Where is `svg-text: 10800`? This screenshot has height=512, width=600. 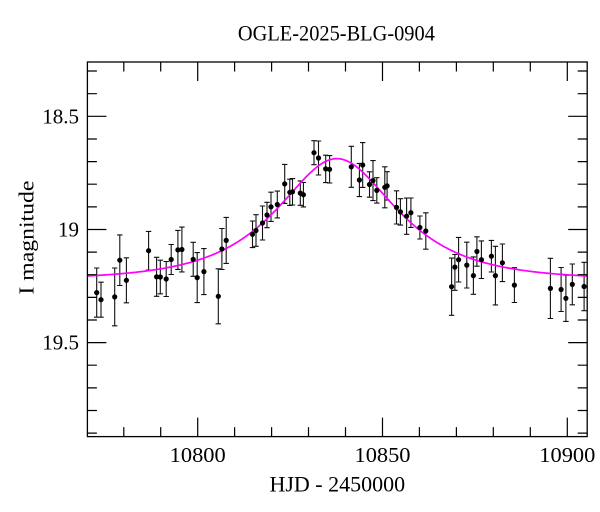
svg-text: 10800 is located at coordinates (198, 455).